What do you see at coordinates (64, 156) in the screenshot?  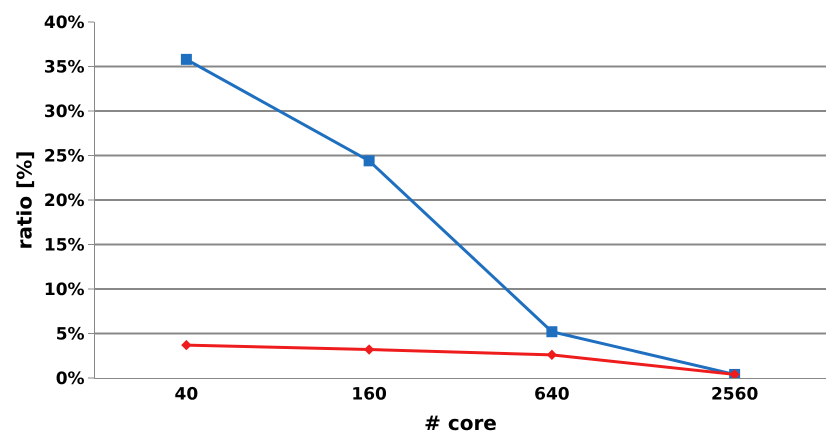 I see `y-tick-label: 25%` at bounding box center [64, 156].